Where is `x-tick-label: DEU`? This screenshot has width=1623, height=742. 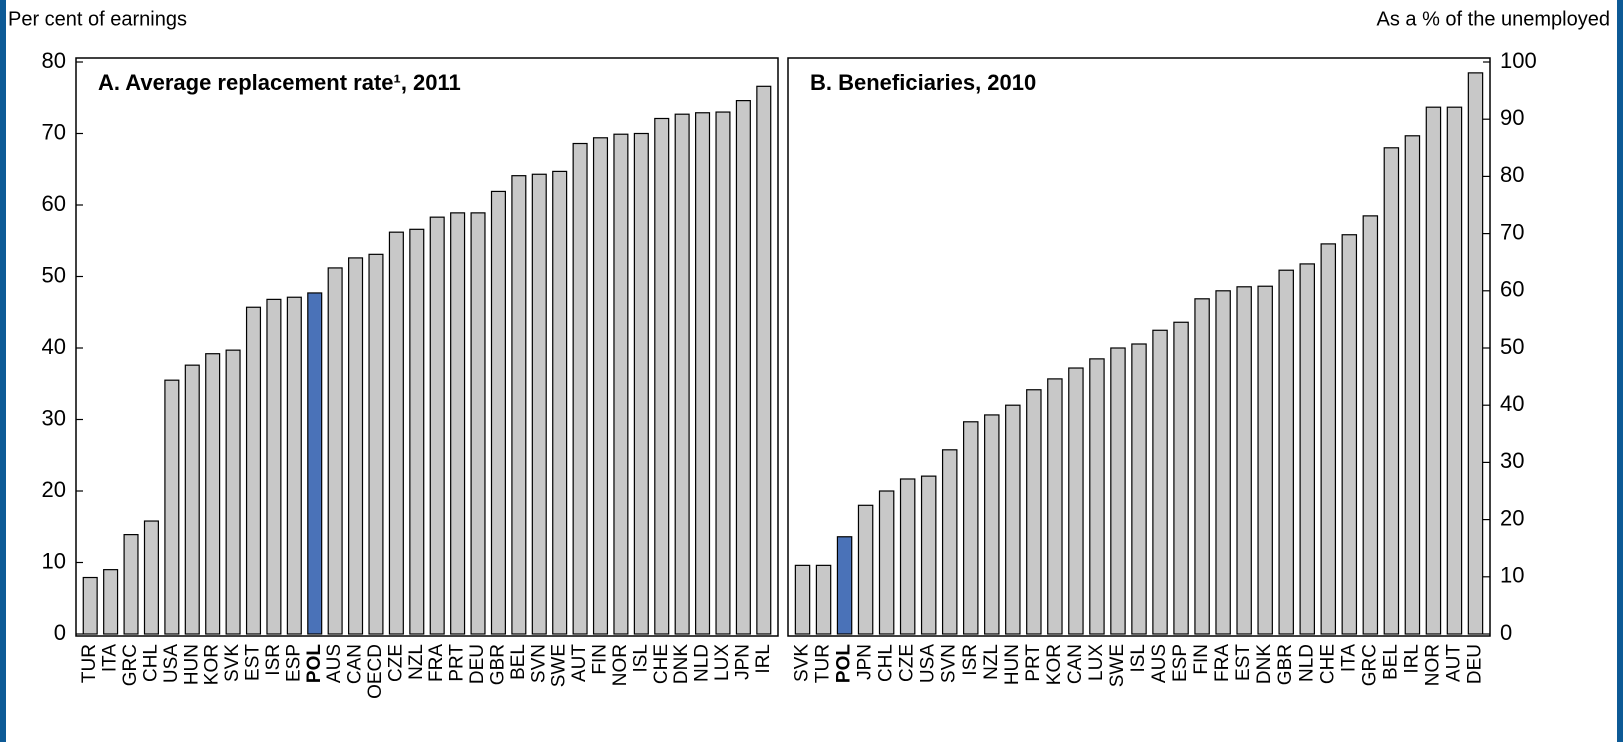 x-tick-label: DEU is located at coordinates (1475, 664).